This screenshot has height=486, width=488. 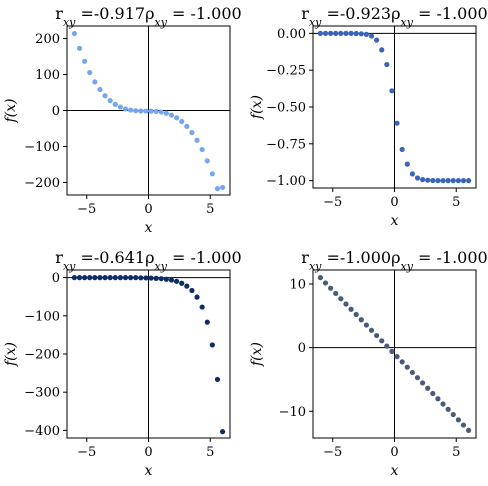 I want to click on y-tick-label: −0.75, so click(x=286, y=144).